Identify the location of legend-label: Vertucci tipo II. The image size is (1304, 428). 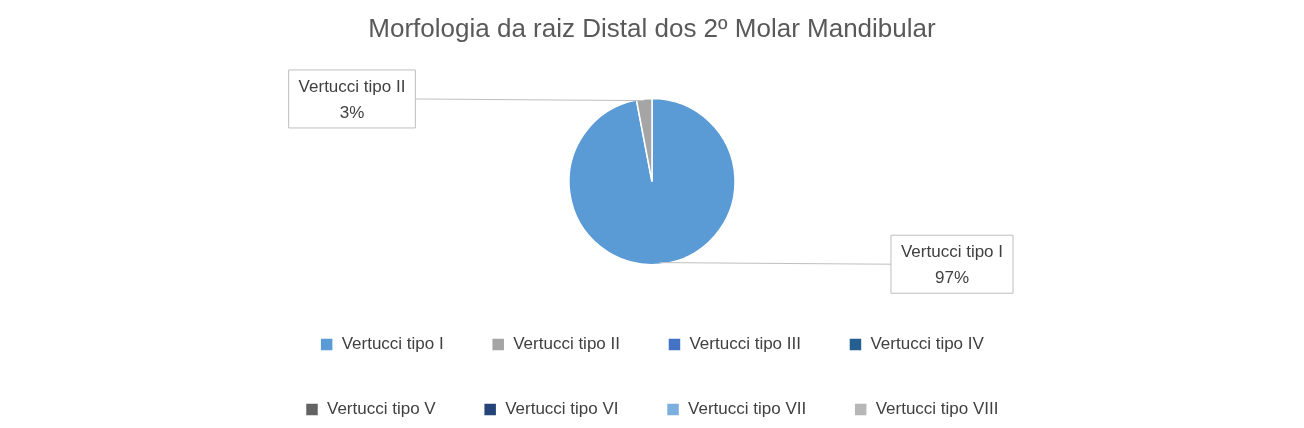
(566, 344).